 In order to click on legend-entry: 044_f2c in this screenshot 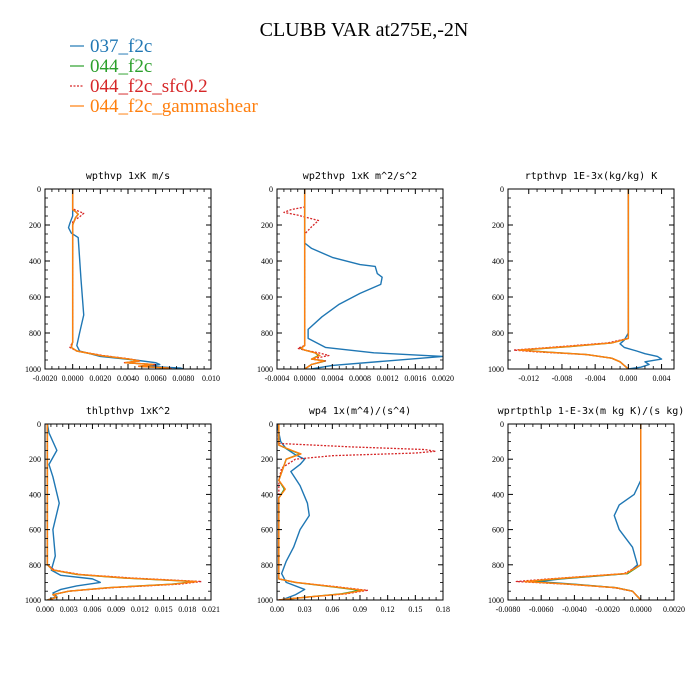, I will do `click(111, 66)`.